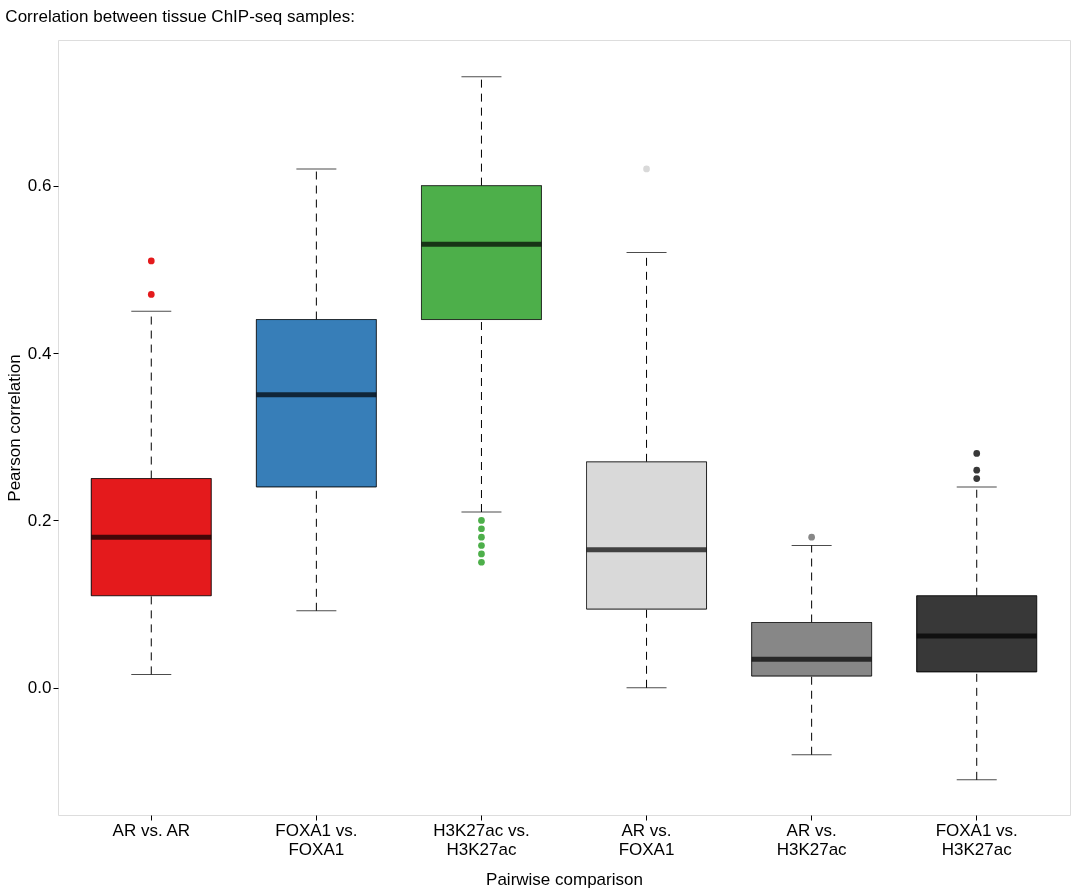 This screenshot has width=1072, height=892. Describe the element at coordinates (39, 520) in the screenshot. I see `y-tick-label: 0.2` at that location.